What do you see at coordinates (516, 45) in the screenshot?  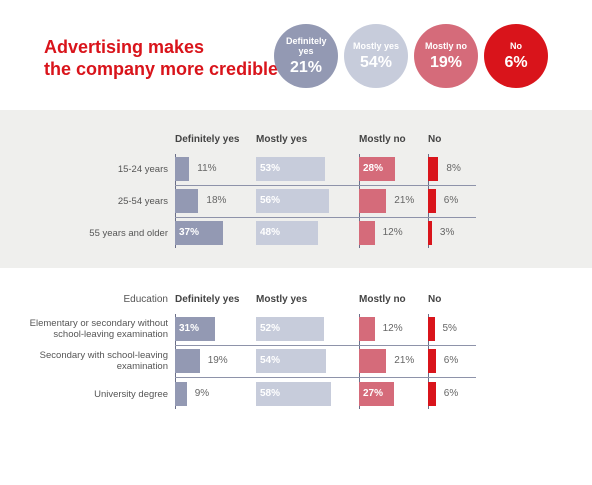 I see `summary-label: No` at bounding box center [516, 45].